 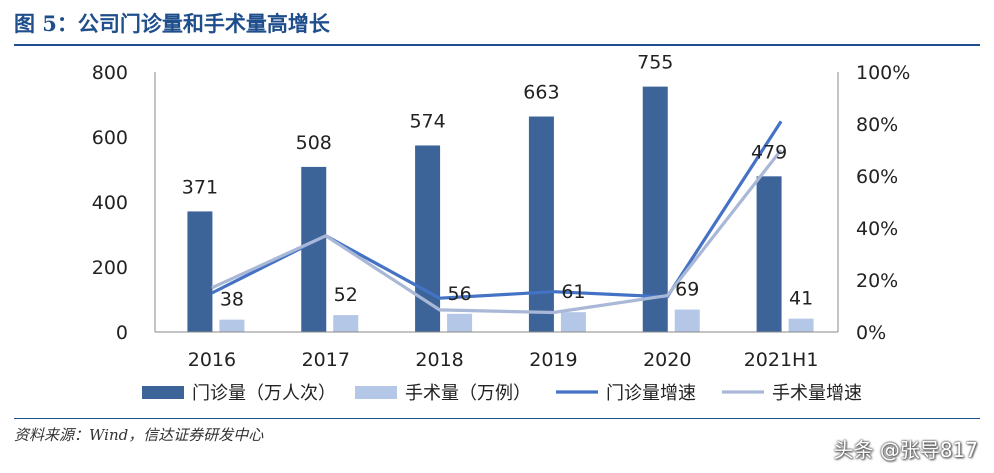 What do you see at coordinates (877, 177) in the screenshot?
I see `y-right-tick-label: 60%` at bounding box center [877, 177].